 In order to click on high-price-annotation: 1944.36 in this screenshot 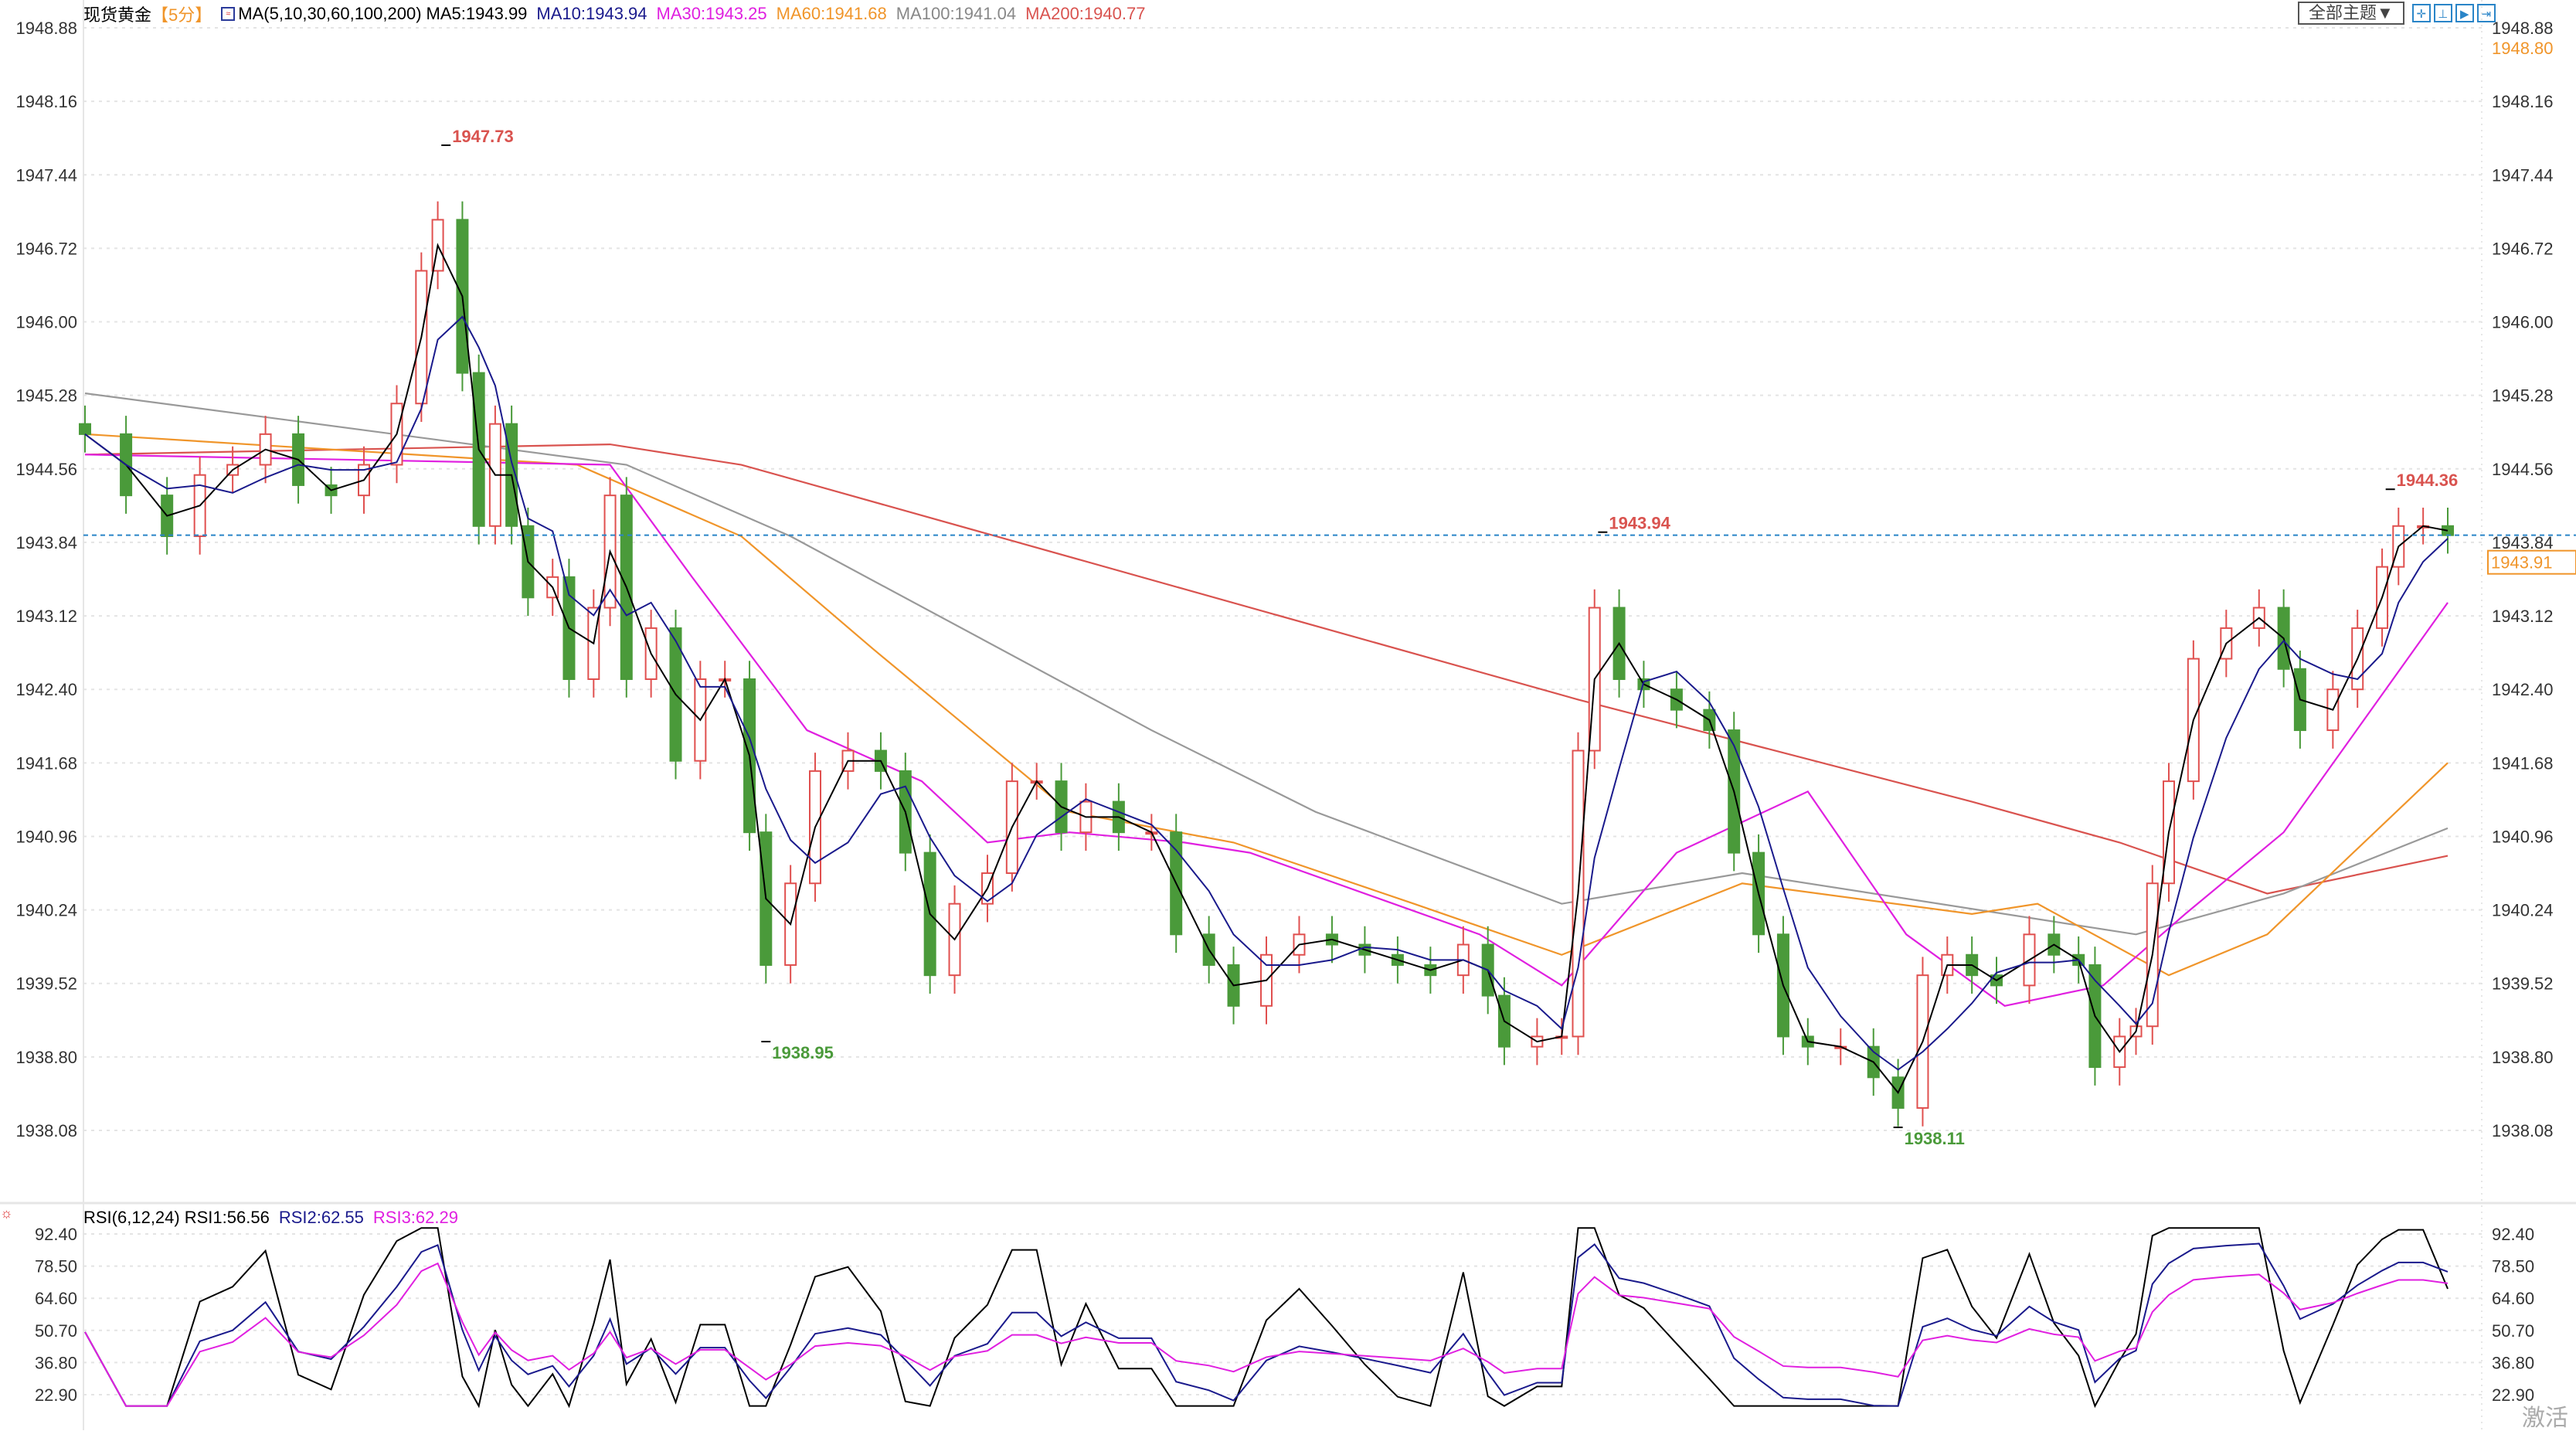, I will do `click(2428, 481)`.